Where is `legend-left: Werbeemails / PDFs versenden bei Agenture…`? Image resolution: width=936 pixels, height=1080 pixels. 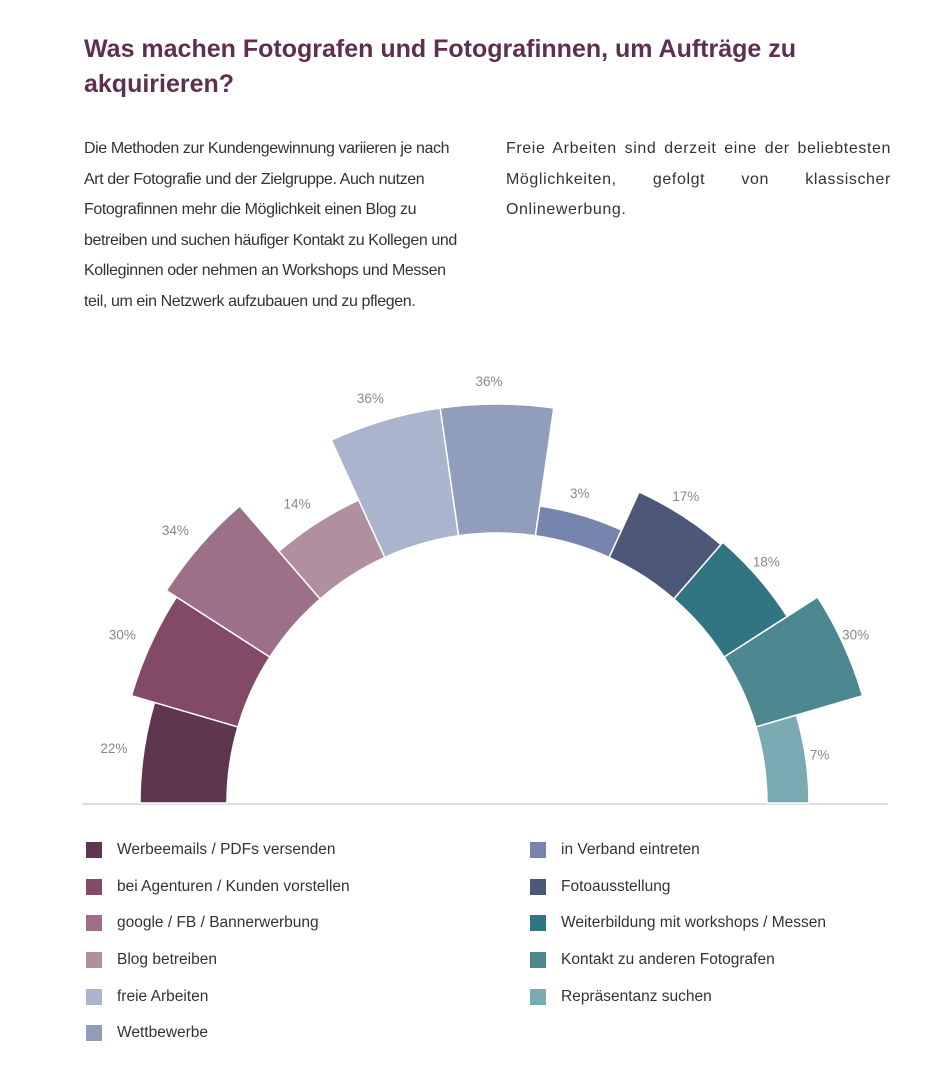 legend-left: Werbeemails / PDFs versenden bei Agenture… is located at coordinates (218, 942).